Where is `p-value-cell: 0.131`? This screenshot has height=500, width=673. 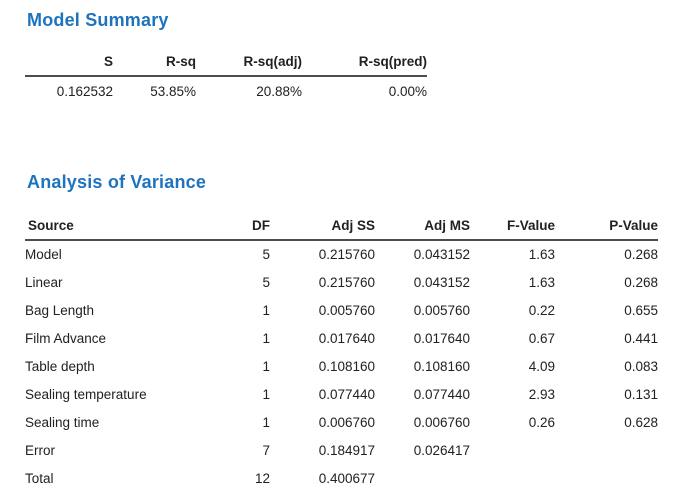 p-value-cell: 0.131 is located at coordinates (641, 394).